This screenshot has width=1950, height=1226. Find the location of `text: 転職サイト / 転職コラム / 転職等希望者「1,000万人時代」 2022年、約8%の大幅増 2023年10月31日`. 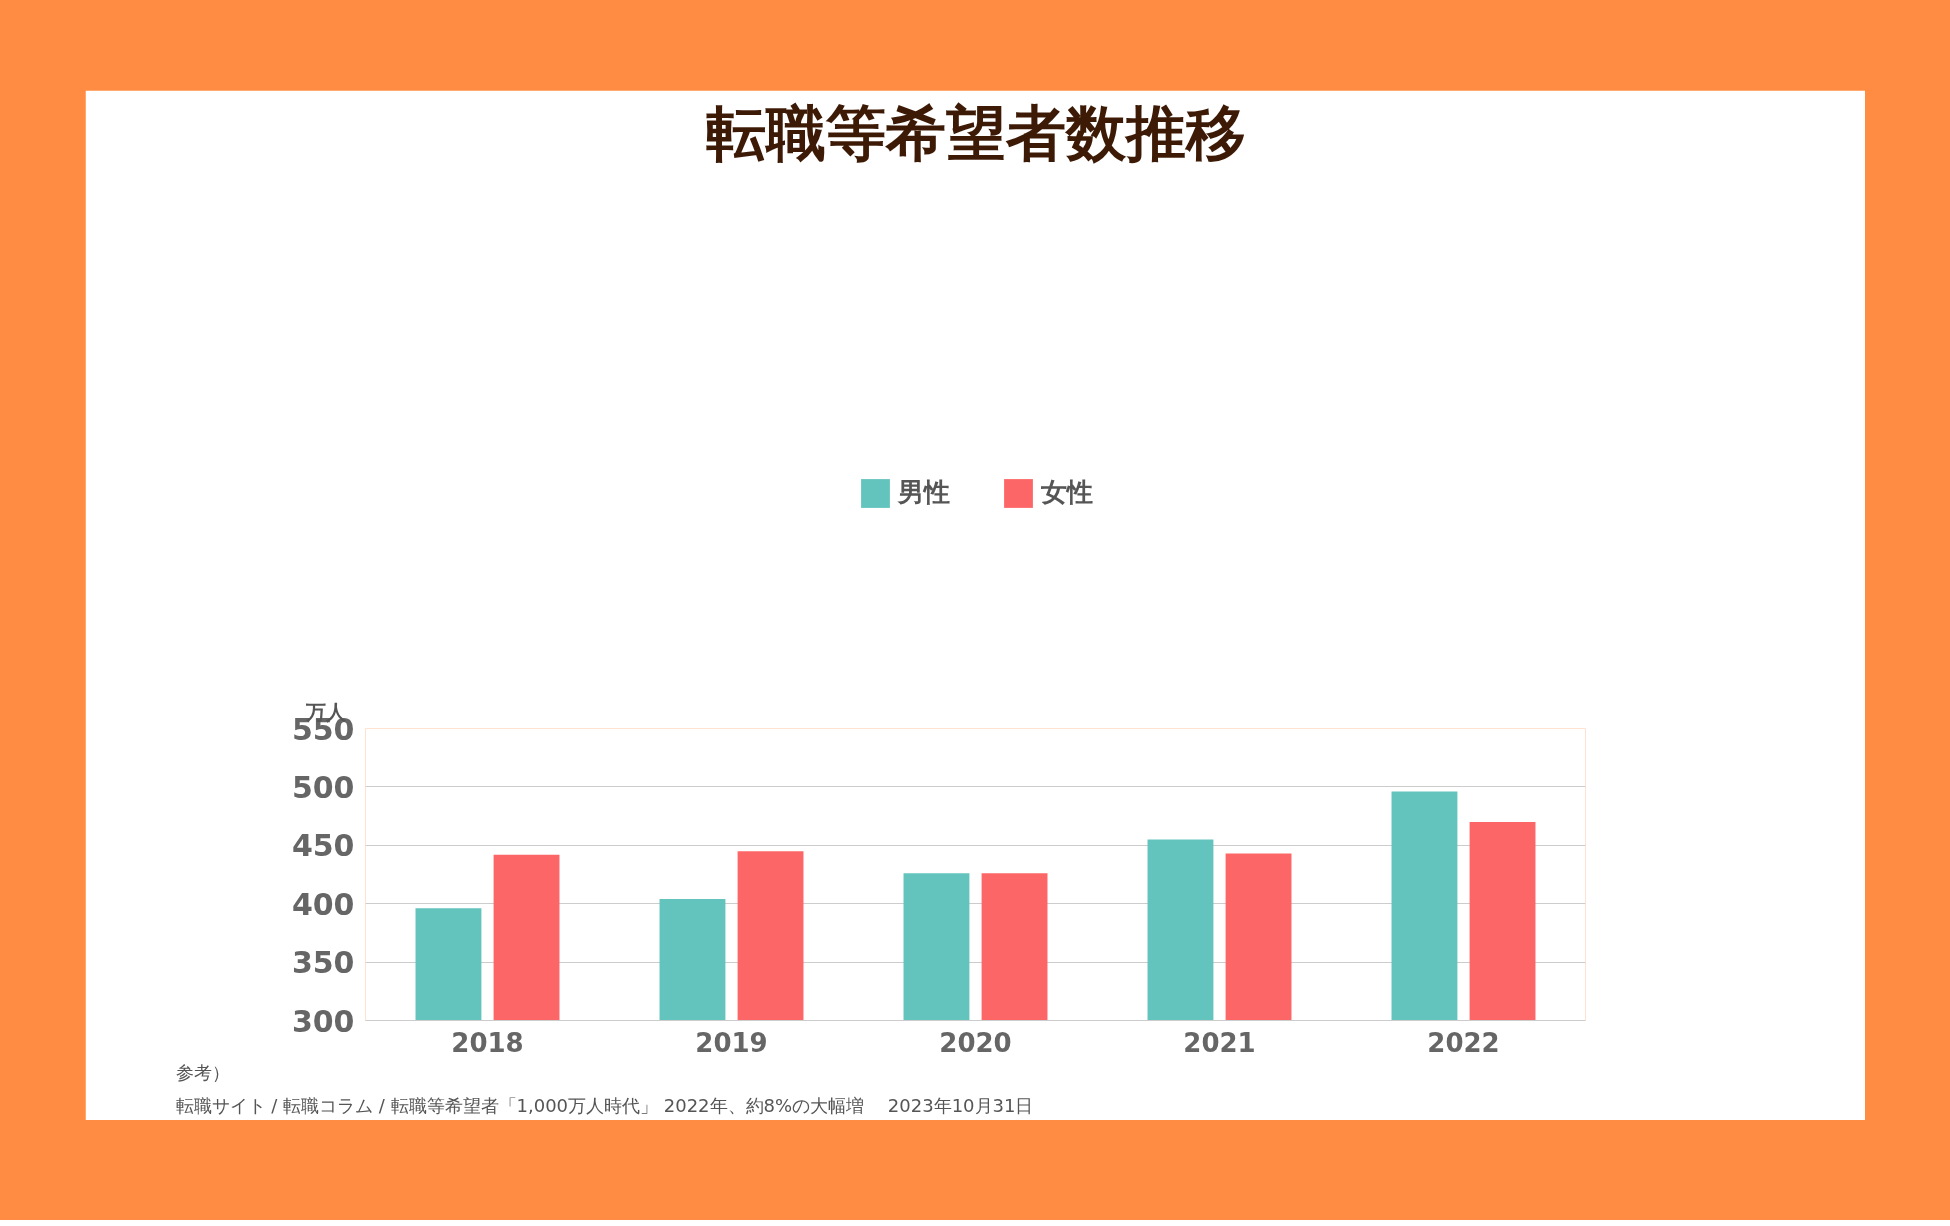

text: 転職サイト / 転職コラム / 転職等希望者「1,000万人時代」 2022年、約8%の大幅増 2023年10月31日 is located at coordinates (604, 1105).